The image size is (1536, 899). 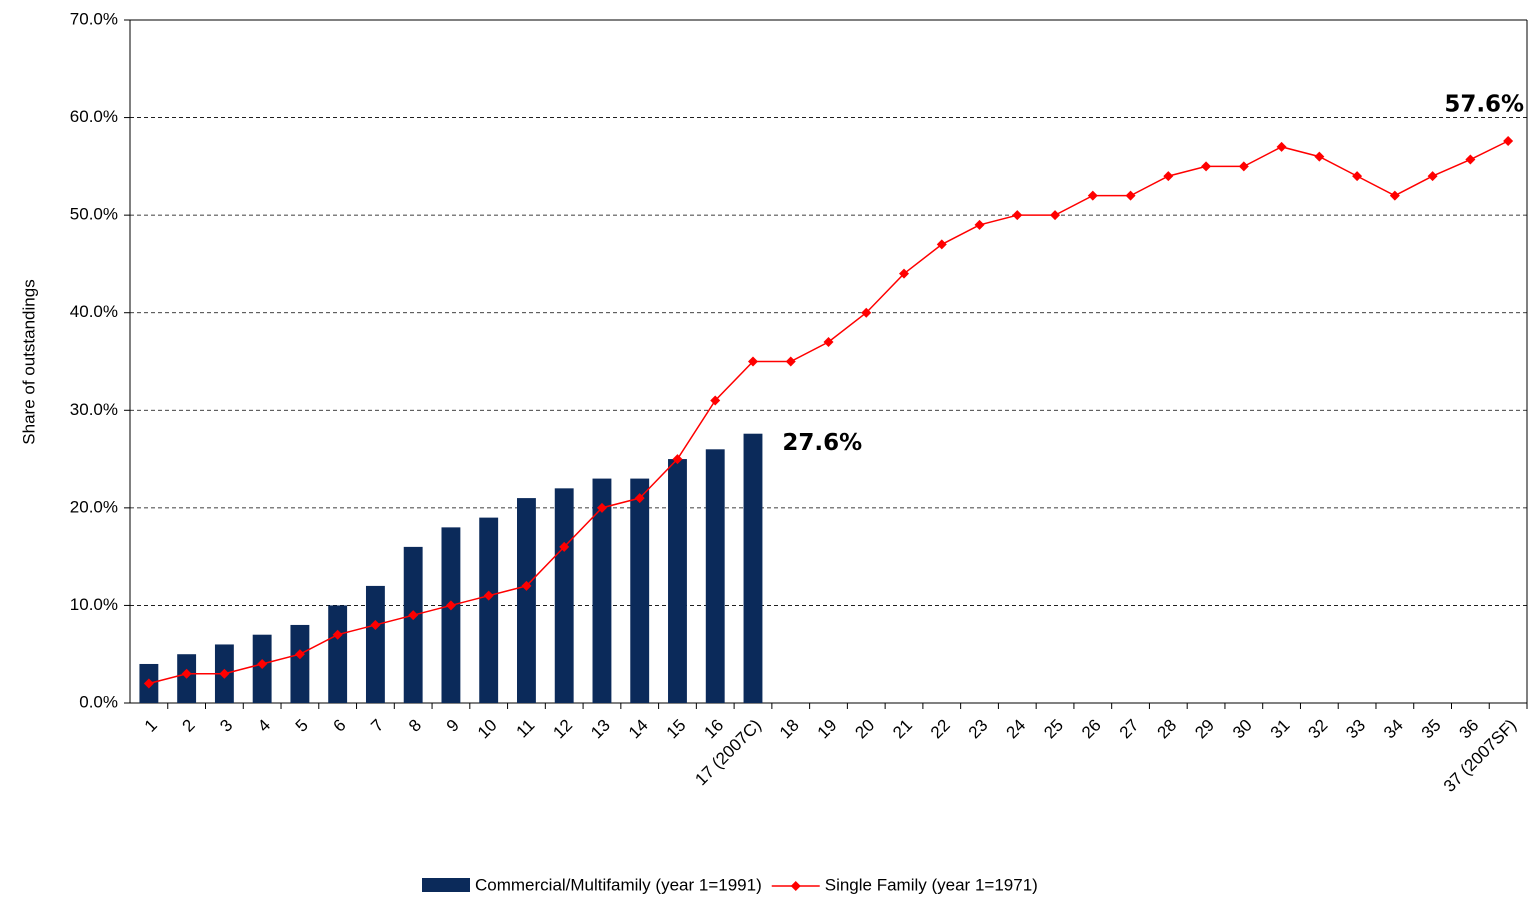 What do you see at coordinates (822, 443) in the screenshot?
I see `data-label: 27.6%` at bounding box center [822, 443].